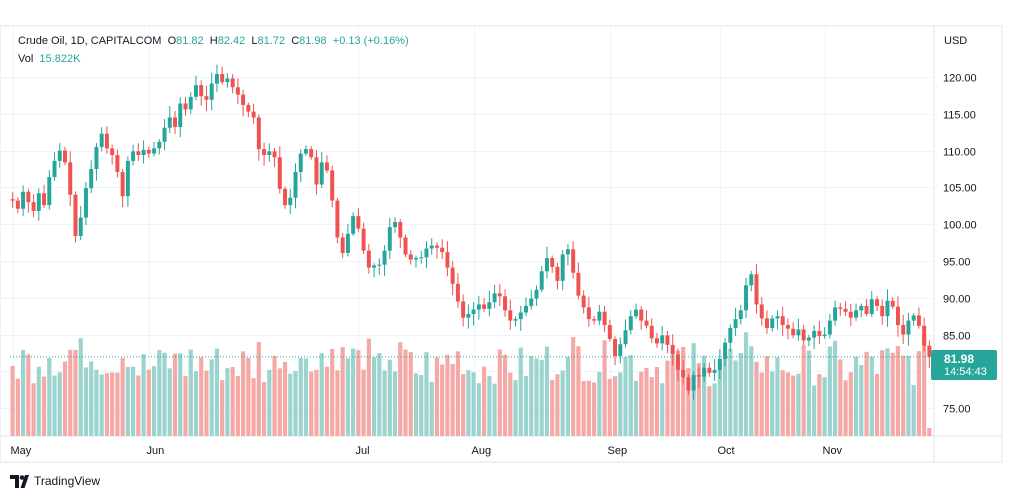 The height and width of the screenshot is (498, 1012). I want to click on tradingview-logo: TradingView, so click(55, 481).